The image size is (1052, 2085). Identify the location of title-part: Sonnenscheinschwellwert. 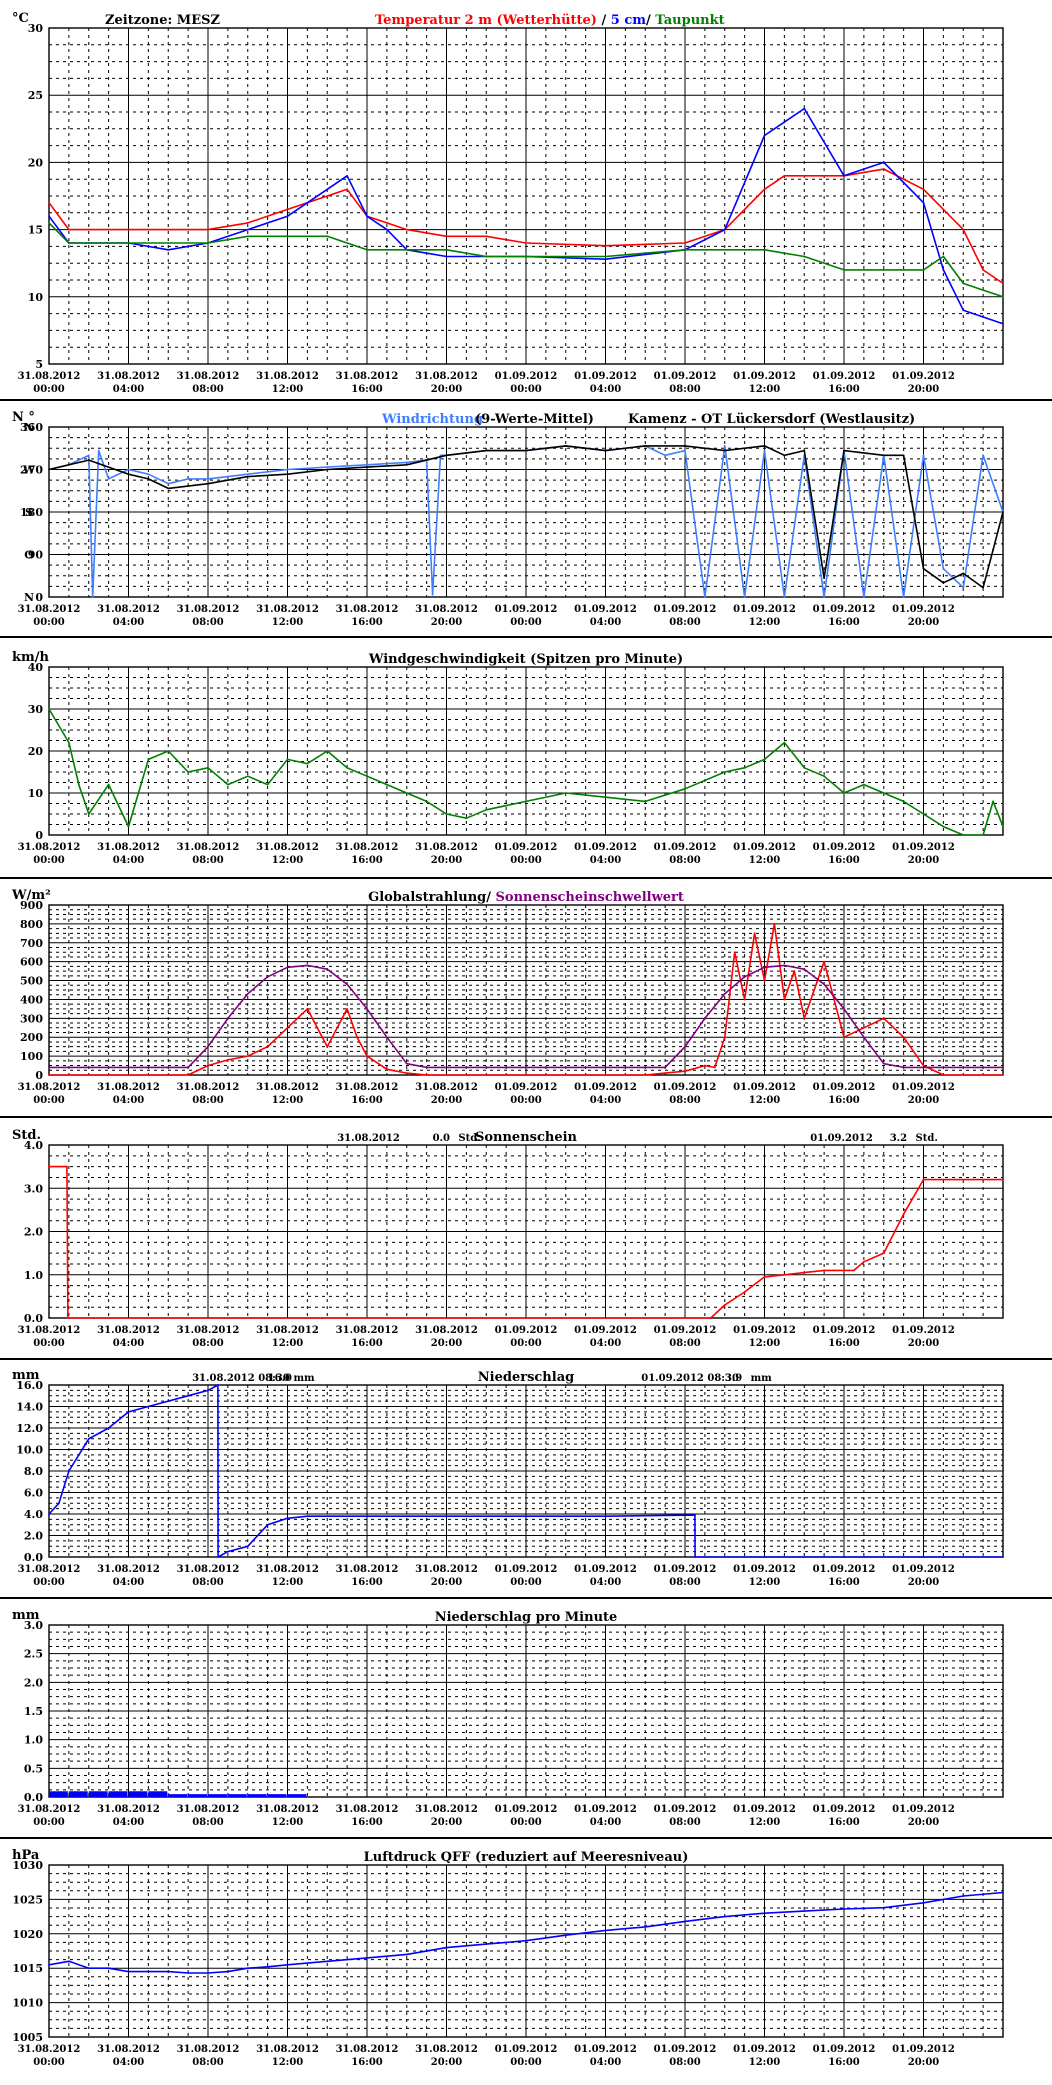
(590, 897).